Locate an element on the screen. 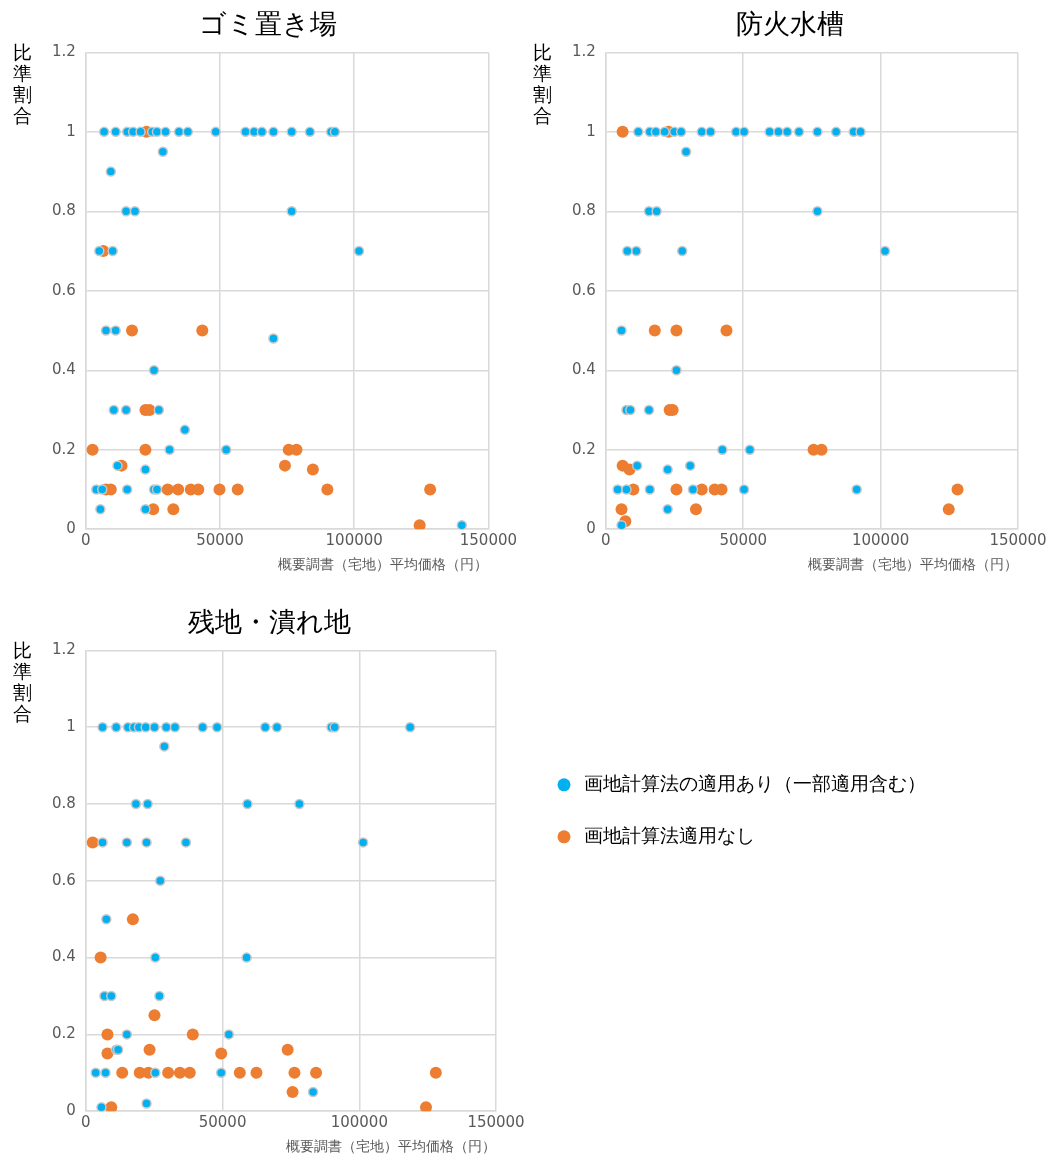 The image size is (1062, 1162). chart-title: 防火水槽 is located at coordinates (790, 24).